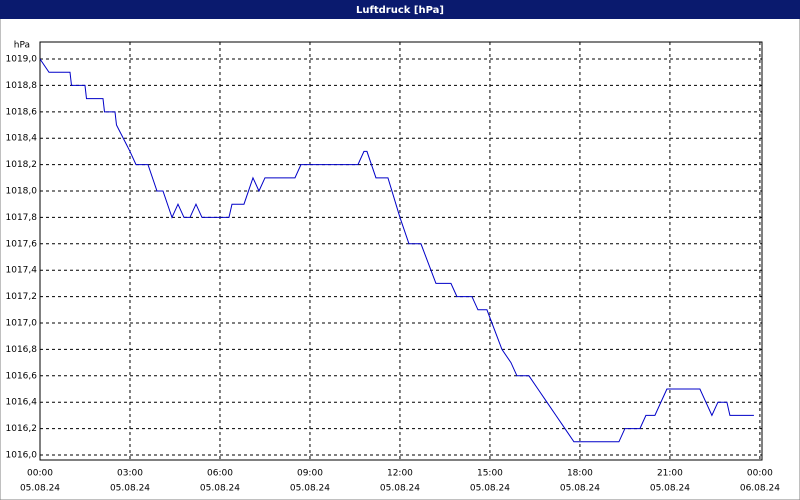 The height and width of the screenshot is (500, 800). Describe the element at coordinates (670, 474) in the screenshot. I see `x-tick-label: 21:00` at that location.